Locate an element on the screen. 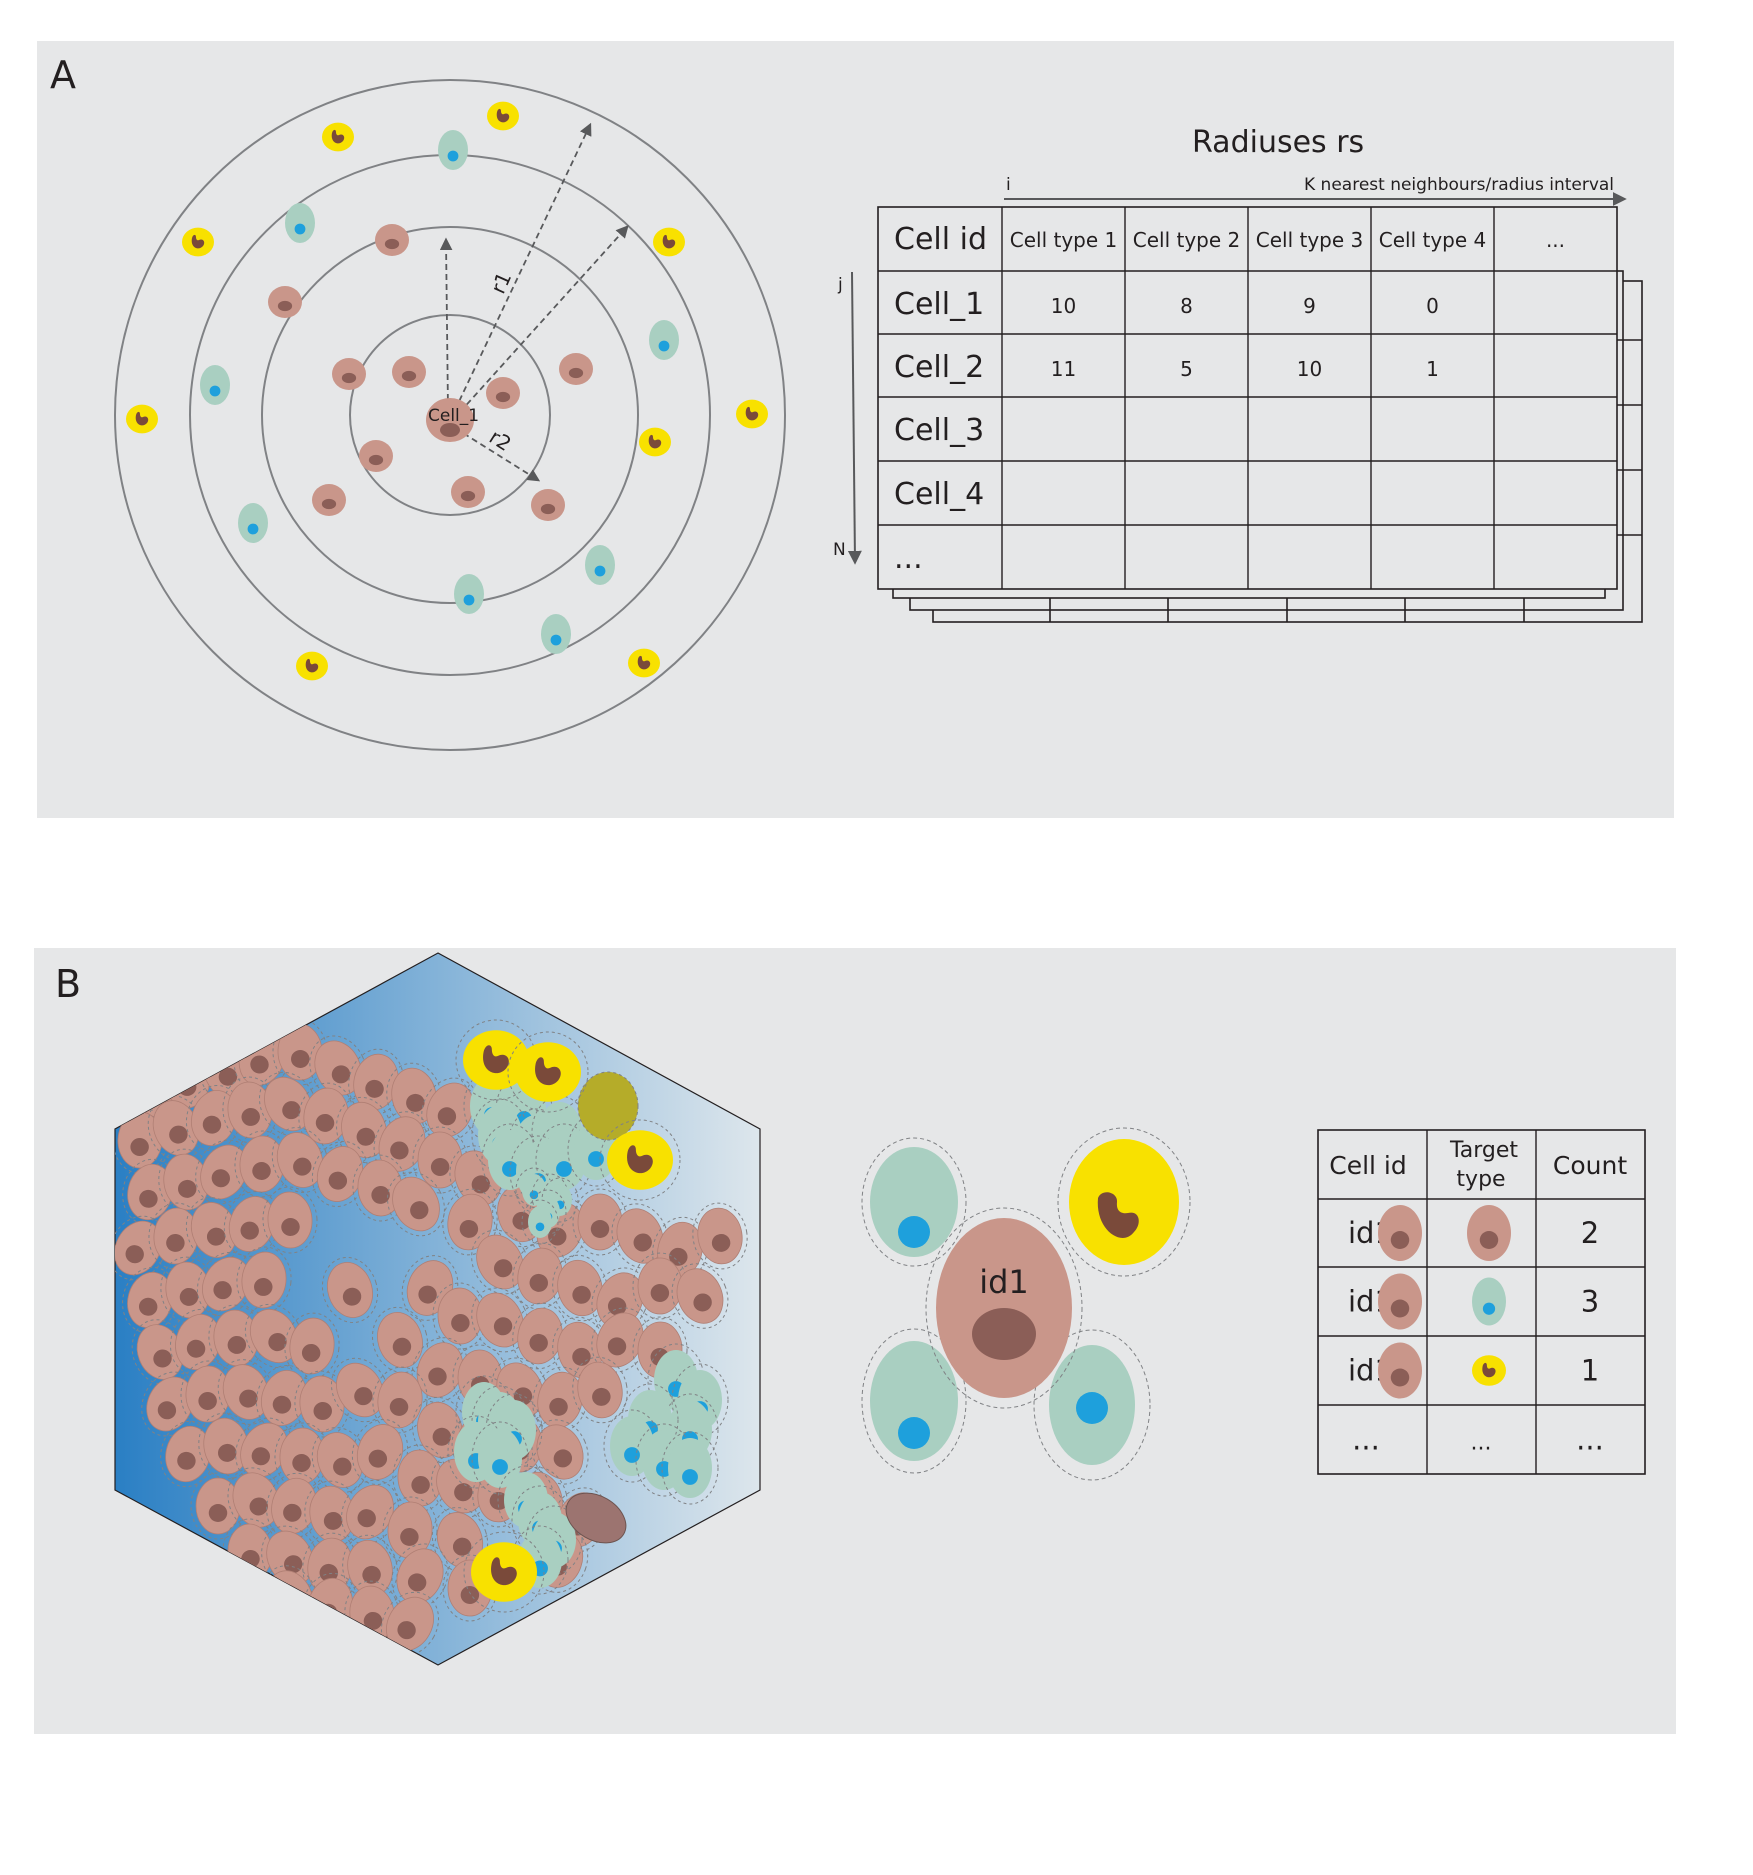 The width and height of the screenshot is (1753, 1875). row-cell-id: Cell_1 is located at coordinates (939, 304).